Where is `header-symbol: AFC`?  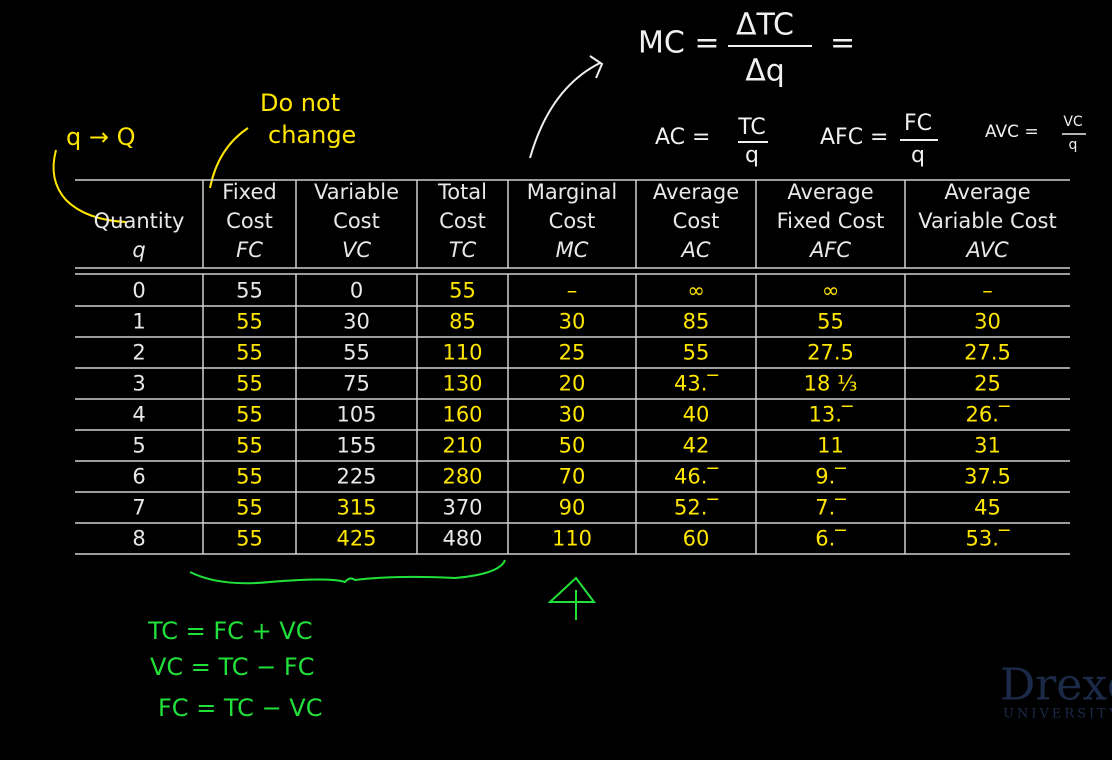 header-symbol: AFC is located at coordinates (829, 250).